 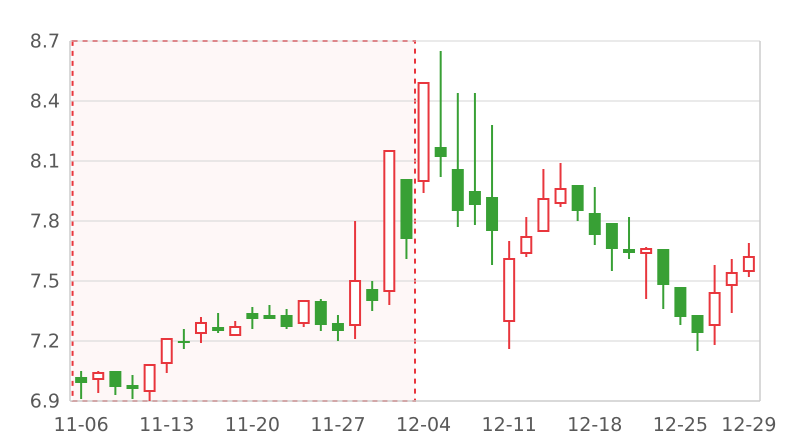 What do you see at coordinates (252, 425) in the screenshot?
I see `x-tick-label: 11-20` at bounding box center [252, 425].